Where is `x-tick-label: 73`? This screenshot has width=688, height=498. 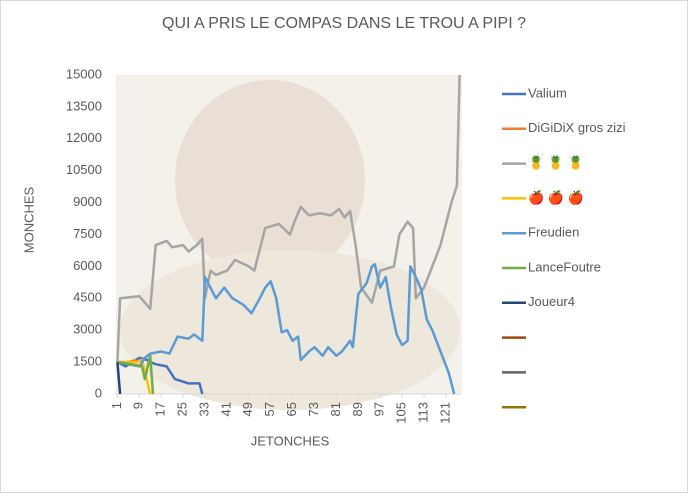
x-tick-label: 73 is located at coordinates (313, 409).